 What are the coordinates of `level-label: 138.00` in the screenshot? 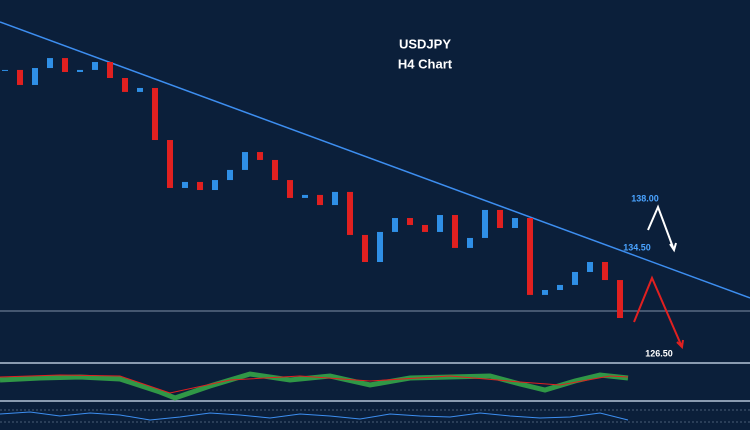 It's located at (645, 198).